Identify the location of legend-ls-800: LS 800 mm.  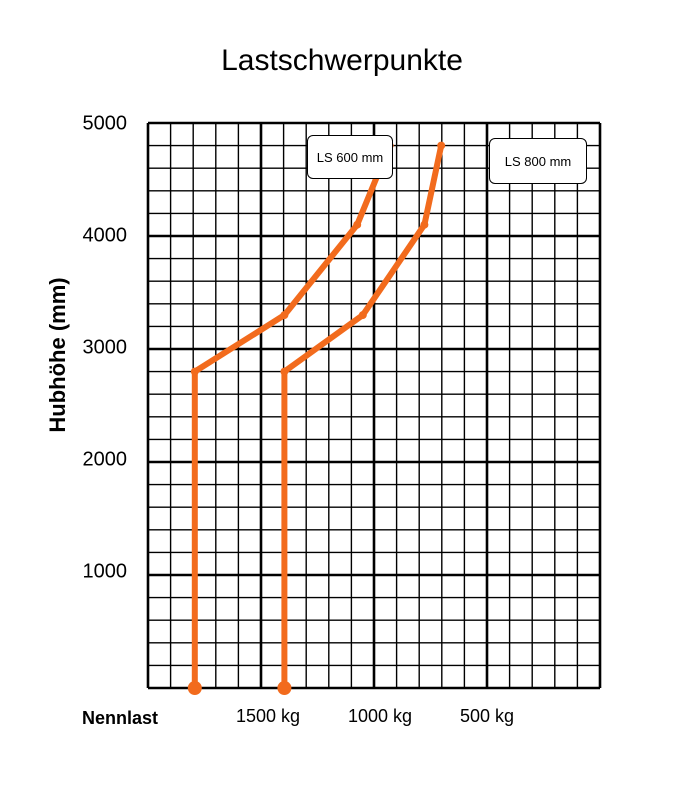
(538, 161).